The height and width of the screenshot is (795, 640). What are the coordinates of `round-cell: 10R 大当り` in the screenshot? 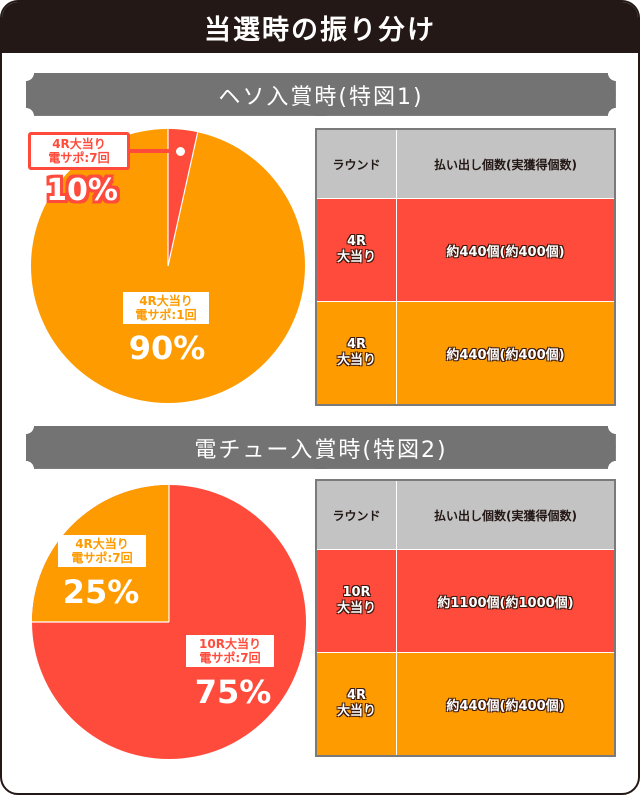 It's located at (356, 601).